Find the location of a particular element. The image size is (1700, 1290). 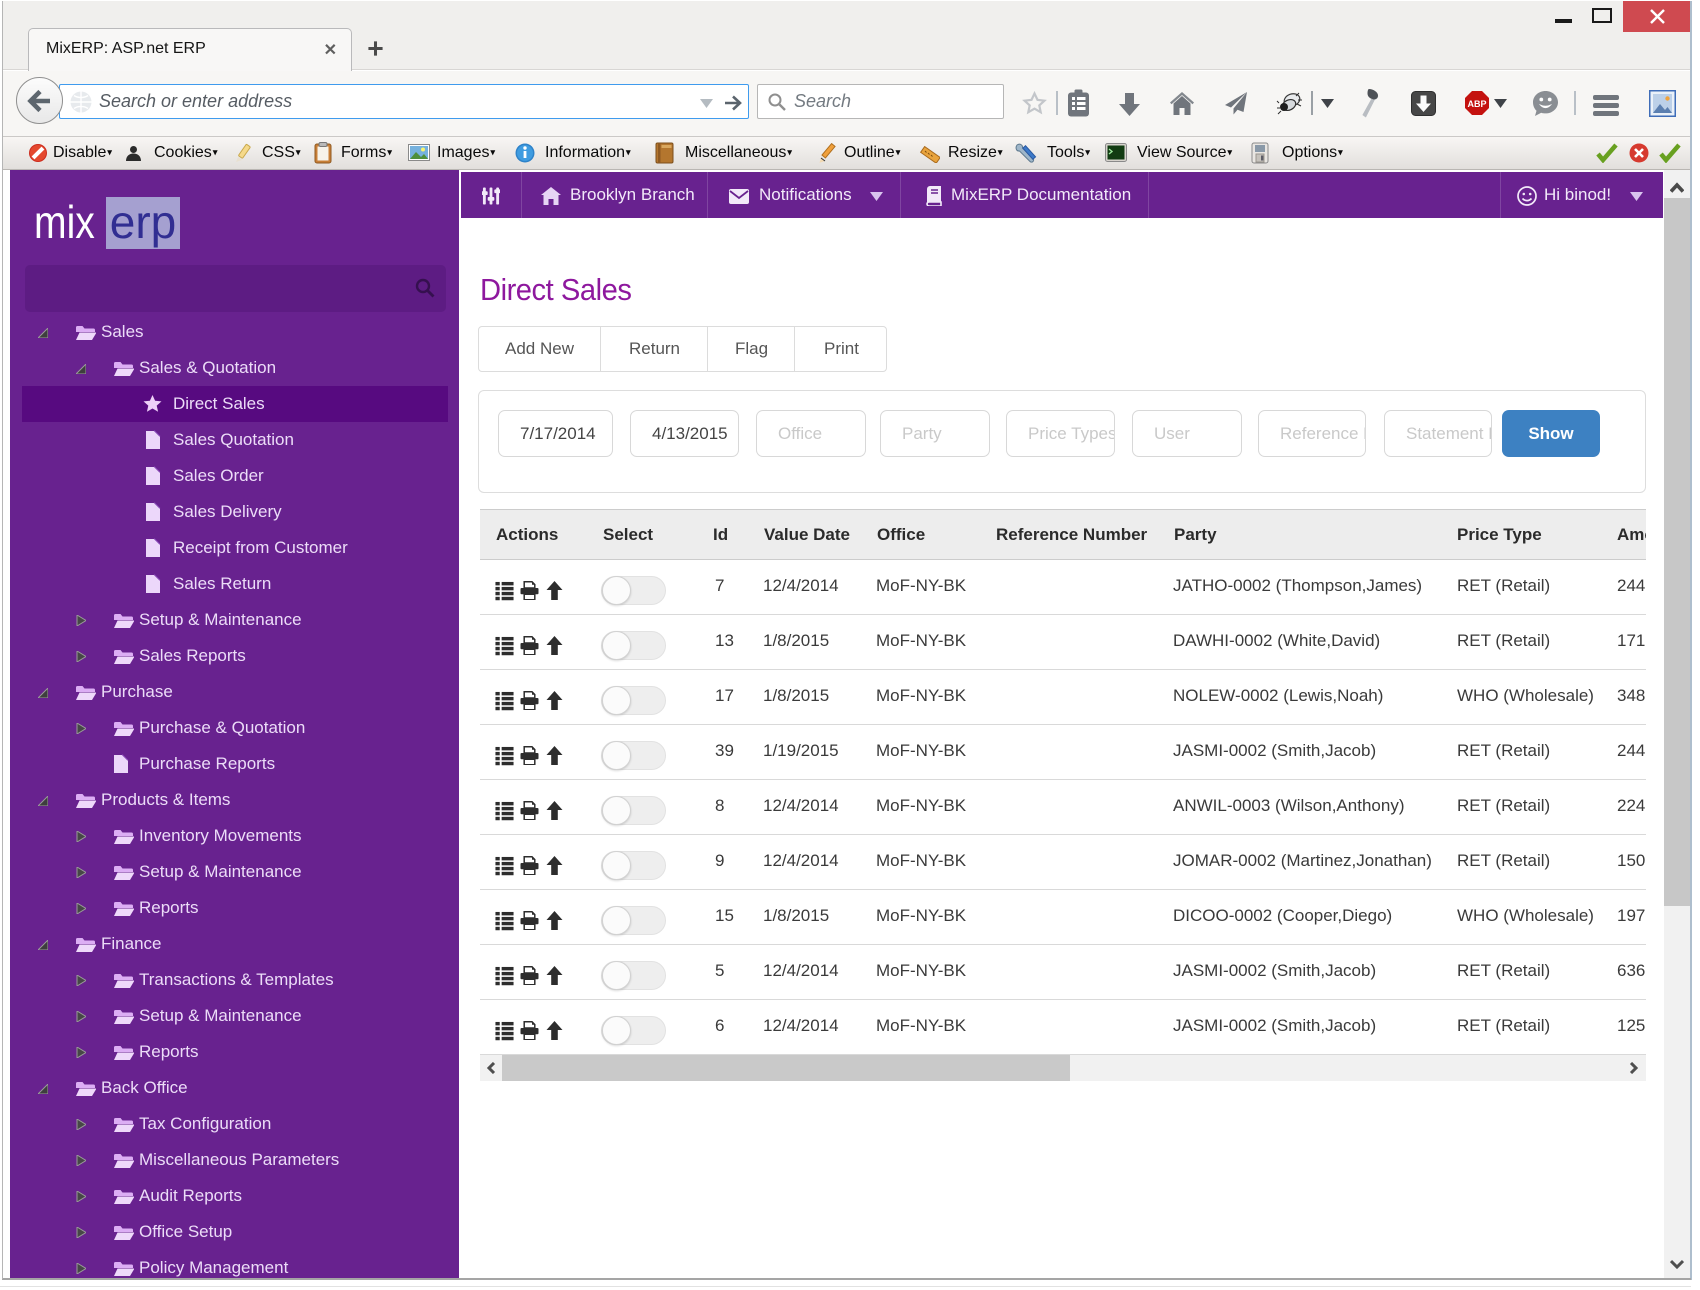

svg-text: ABP is located at coordinates (1476, 104).